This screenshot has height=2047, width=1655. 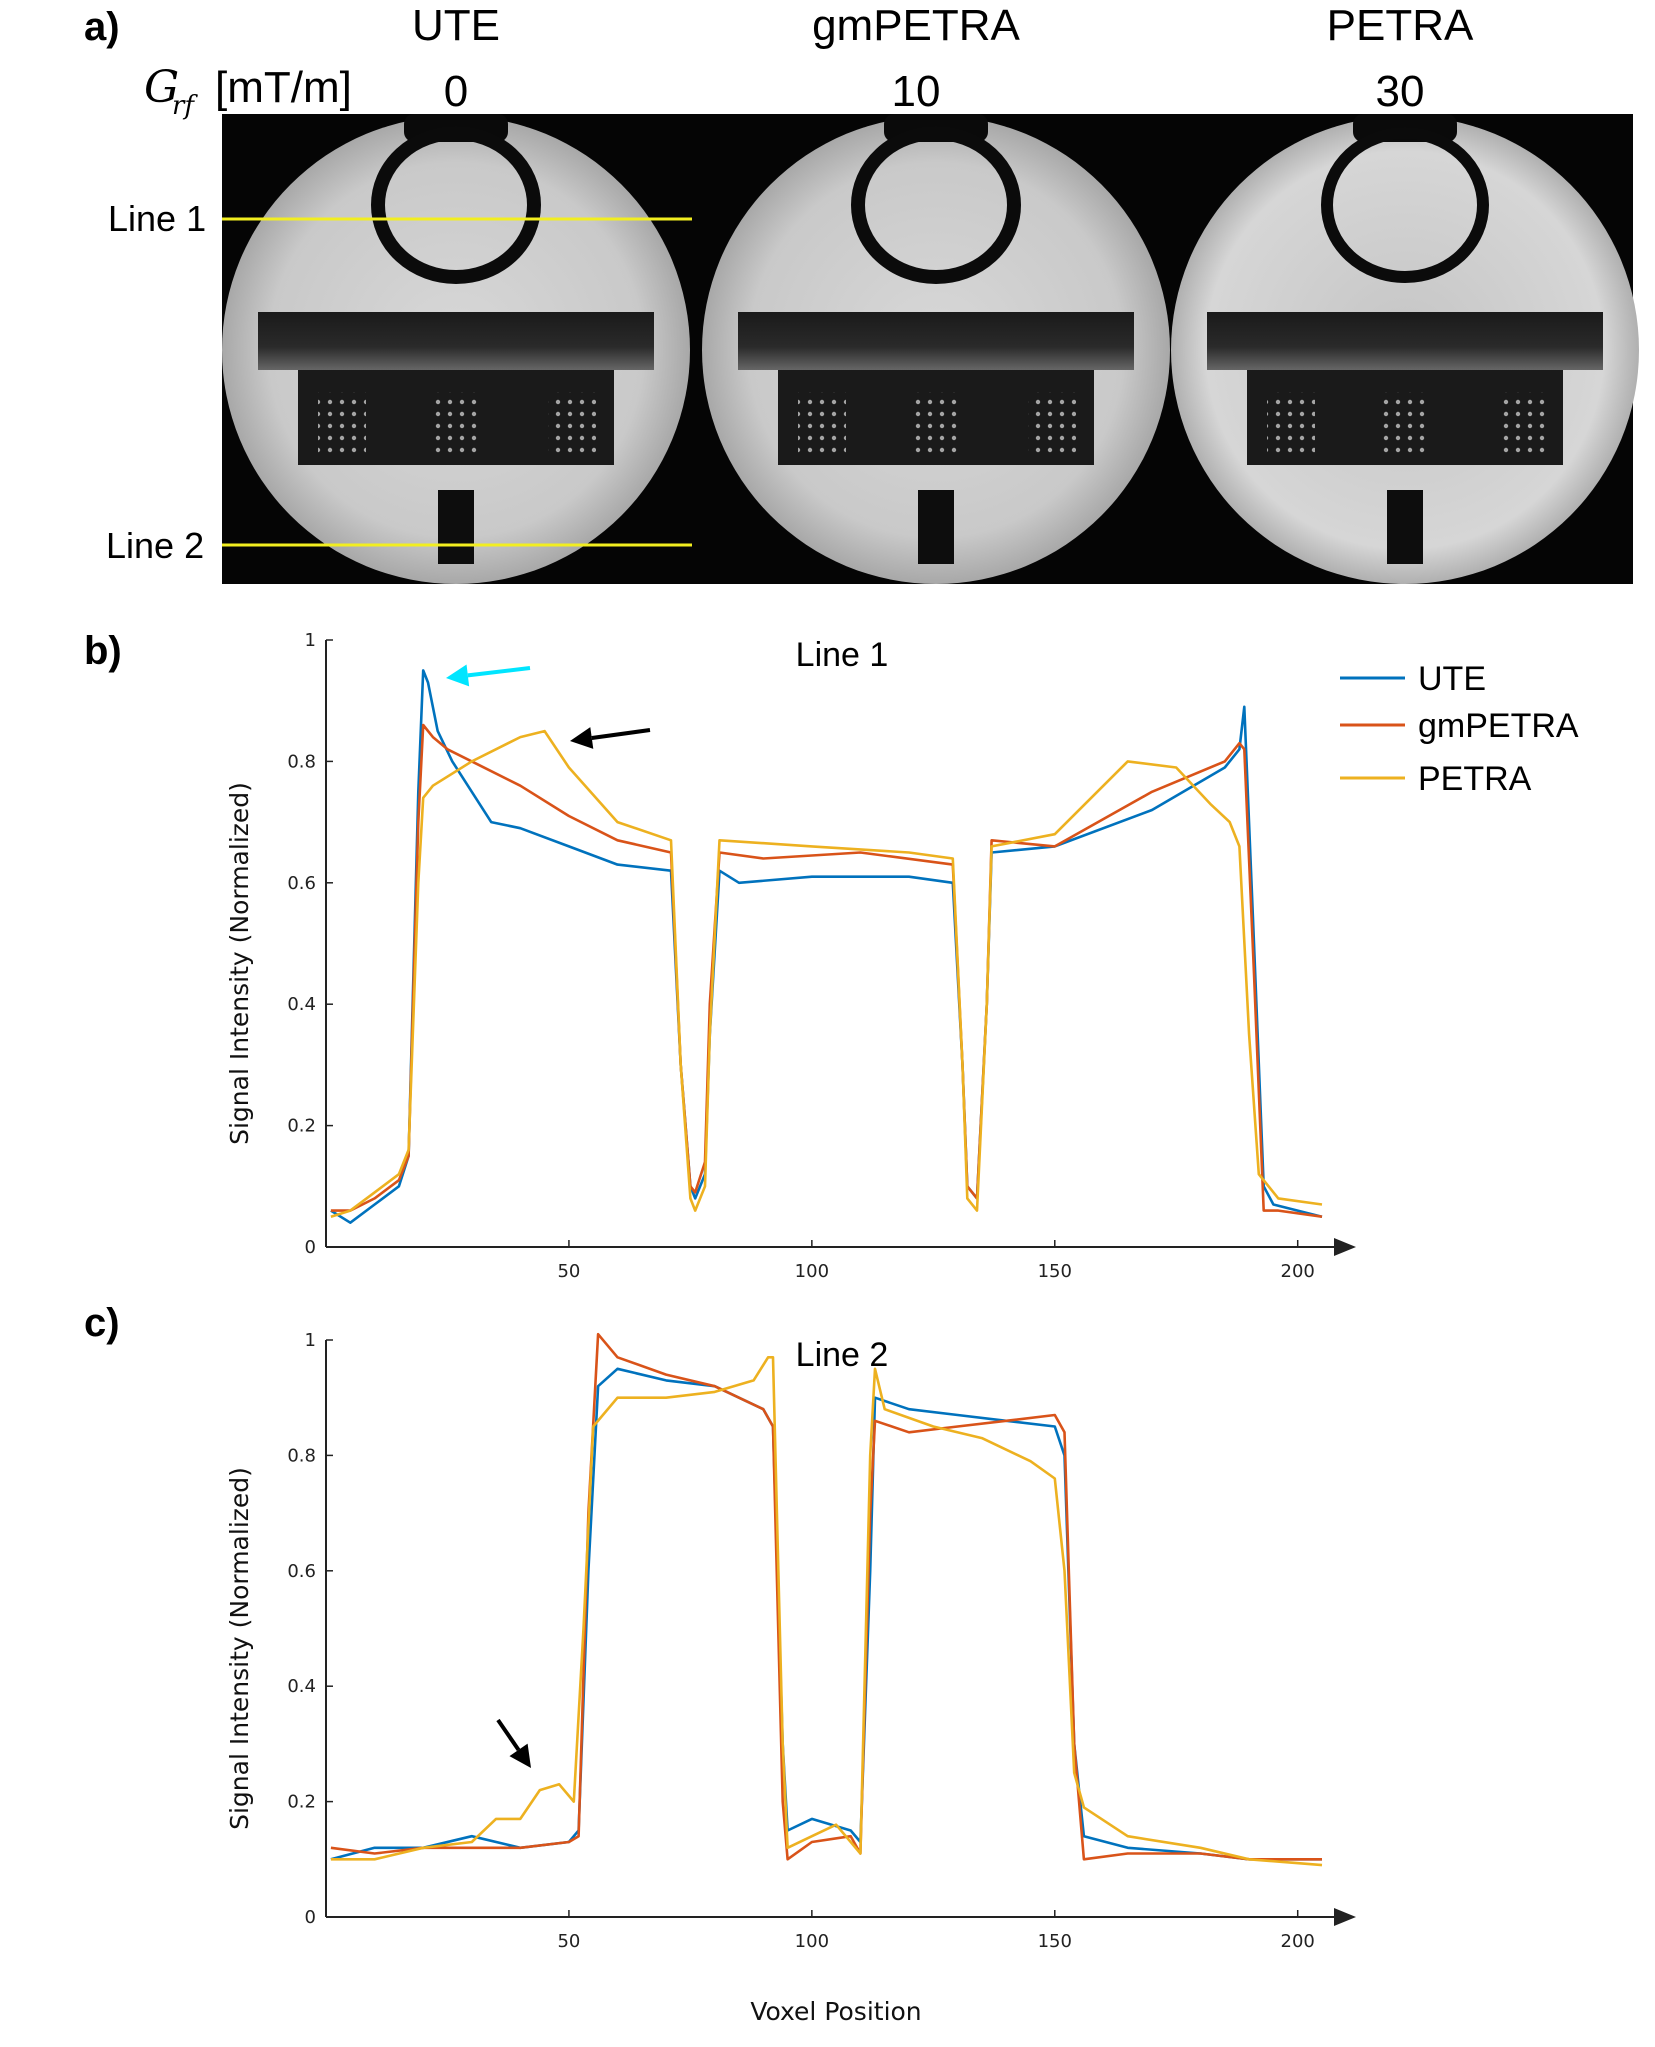 I want to click on grf-label: G rf [mT/m], so click(x=248, y=91).